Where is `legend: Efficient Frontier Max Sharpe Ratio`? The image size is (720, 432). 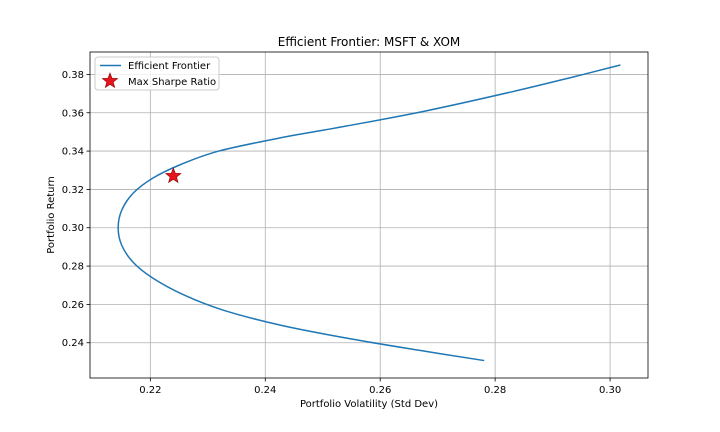
legend: Efficient Frontier Max Sharpe Ratio is located at coordinates (157, 73).